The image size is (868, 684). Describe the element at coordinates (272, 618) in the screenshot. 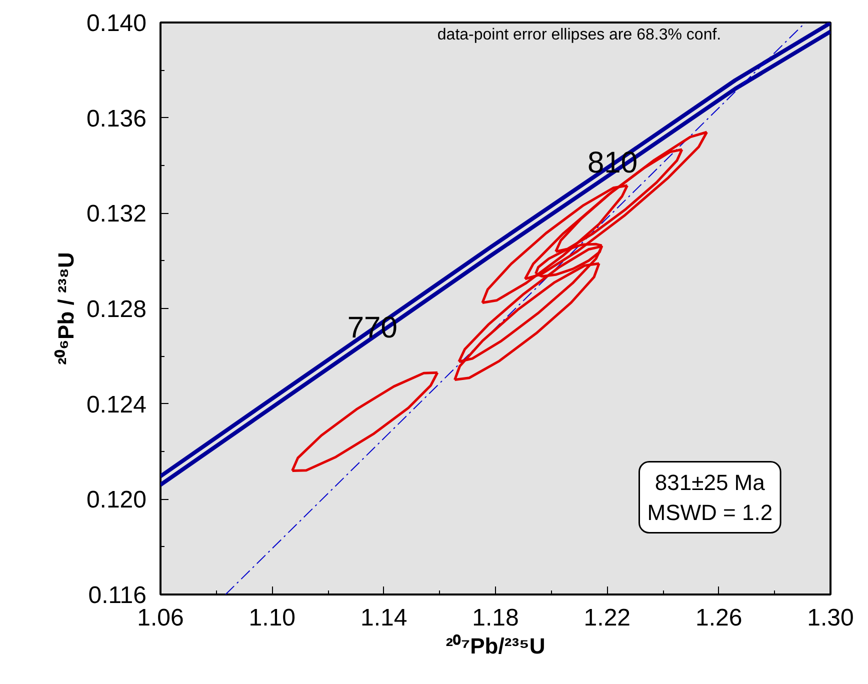

I see `x-tick-label: 1.10` at that location.